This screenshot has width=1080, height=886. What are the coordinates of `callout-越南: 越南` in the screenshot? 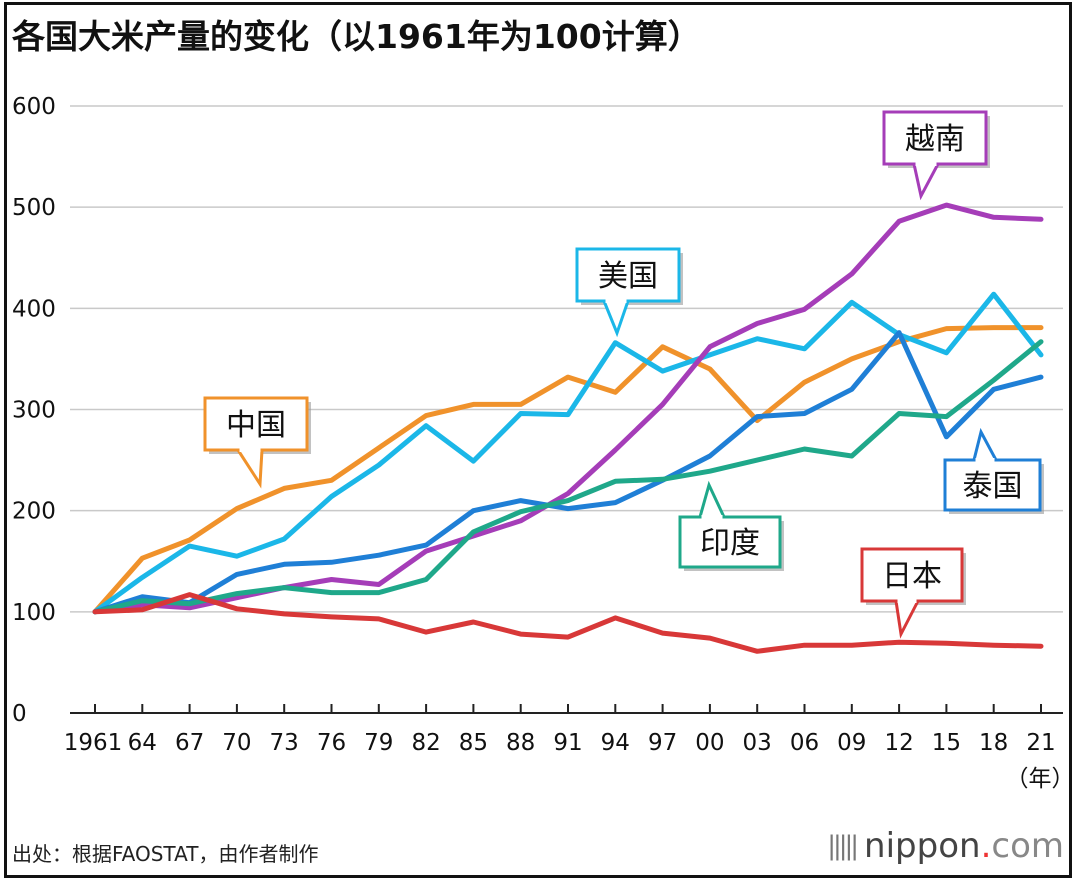 It's located at (936, 155).